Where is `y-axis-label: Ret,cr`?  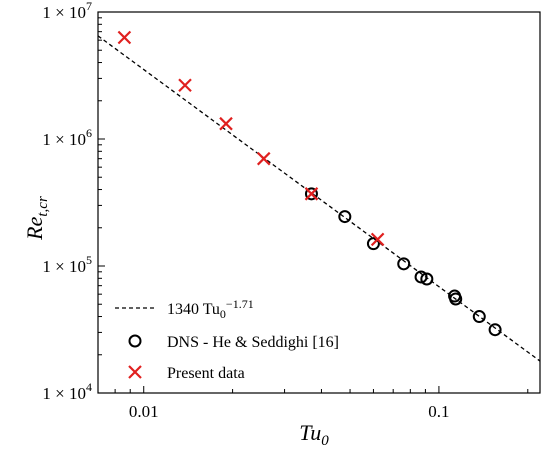
y-axis-label: Ret,cr is located at coordinates (36, 218).